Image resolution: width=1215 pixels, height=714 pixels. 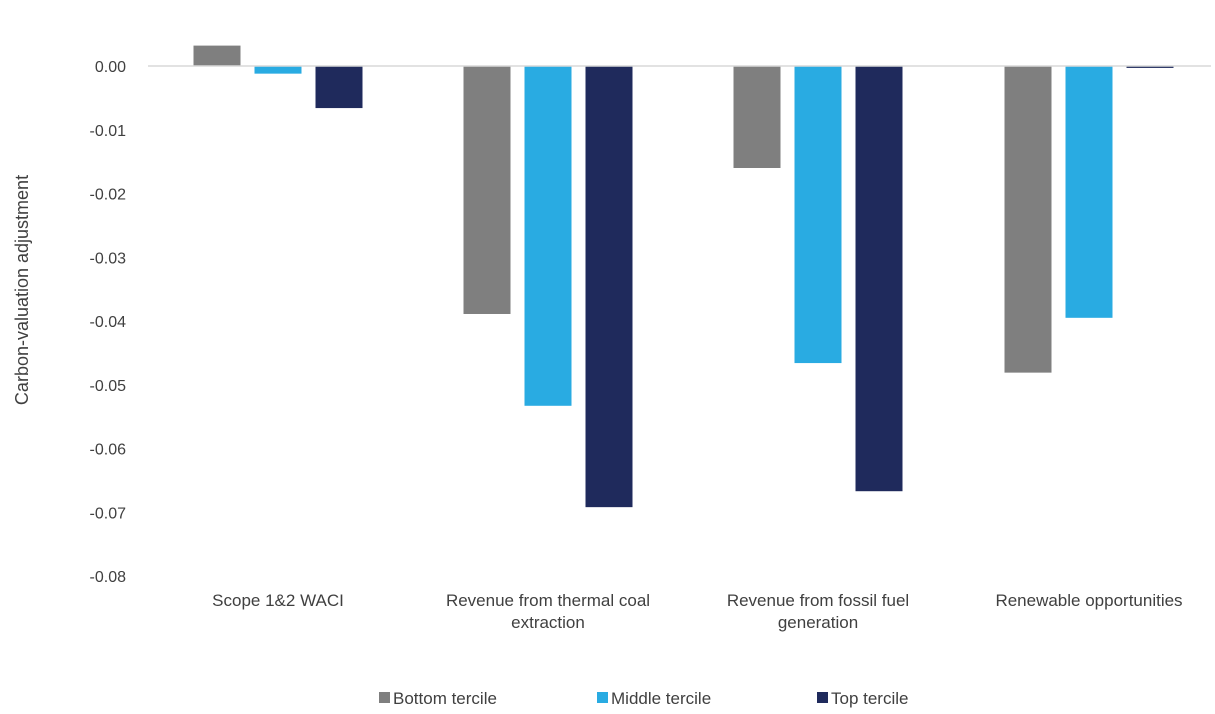 I want to click on x-tick-label: extraction, so click(x=548, y=622).